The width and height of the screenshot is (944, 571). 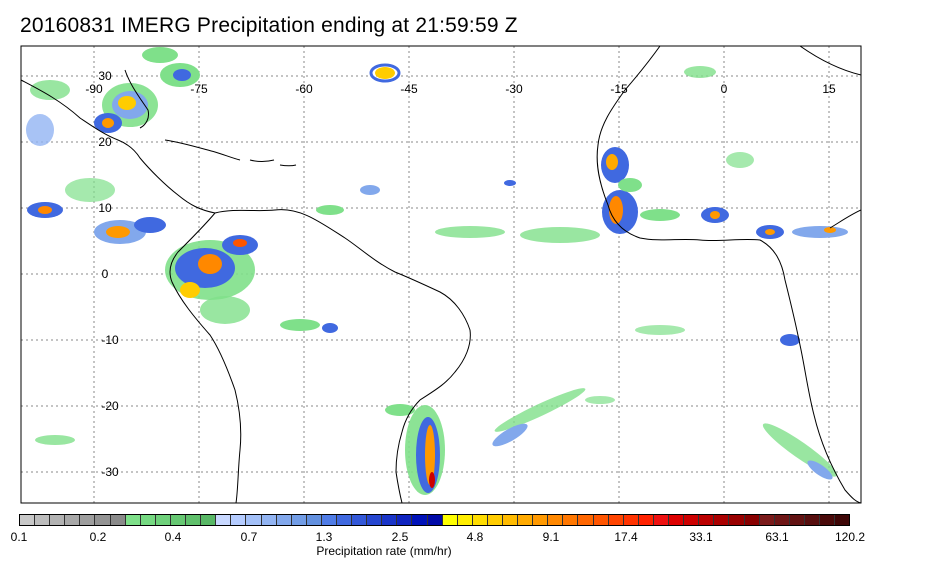 I want to click on lon-label: -90, so click(x=94, y=89).